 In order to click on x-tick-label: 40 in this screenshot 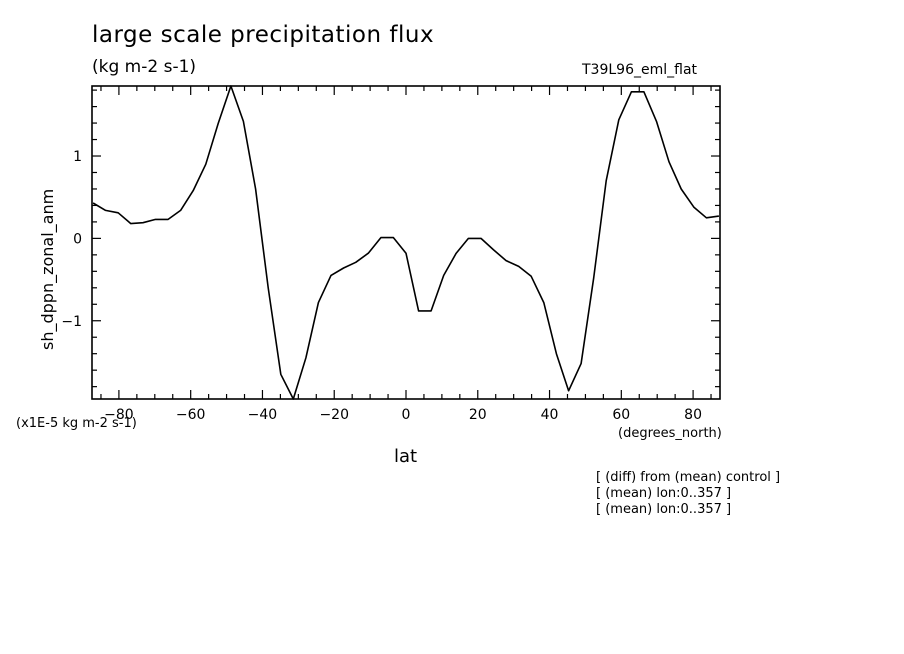, I will do `click(550, 415)`.